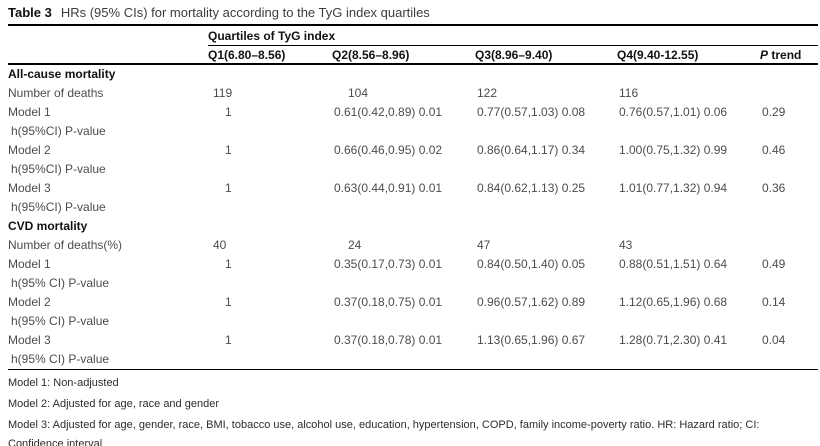  Describe the element at coordinates (388, 264) in the screenshot. I see `cell-q2: 0.35(0.17,0.73) 0.01` at that location.